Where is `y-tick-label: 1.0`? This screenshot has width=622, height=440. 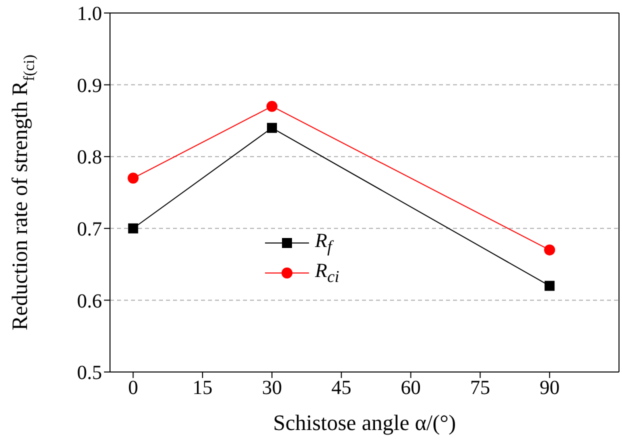 y-tick-label: 1.0 is located at coordinates (89, 14).